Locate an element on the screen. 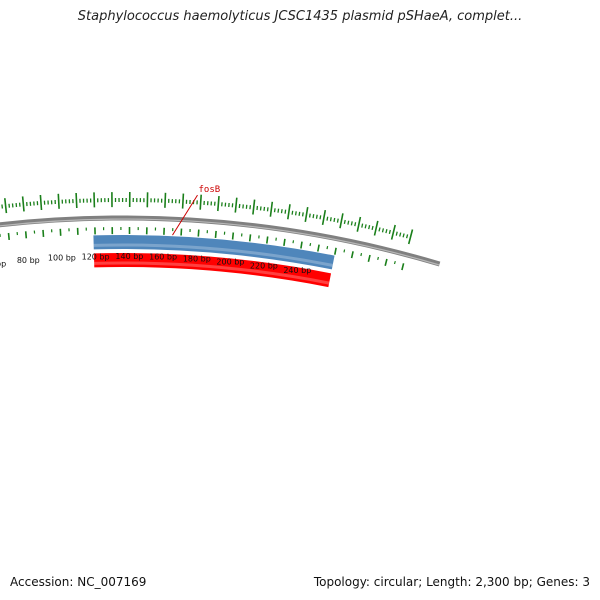  gene-label-leader is located at coordinates (185, 215).